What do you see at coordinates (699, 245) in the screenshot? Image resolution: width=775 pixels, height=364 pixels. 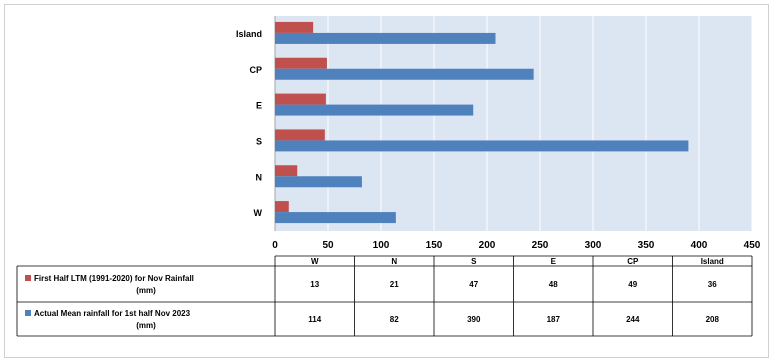 I see `x-tick-label: 400` at bounding box center [699, 245].